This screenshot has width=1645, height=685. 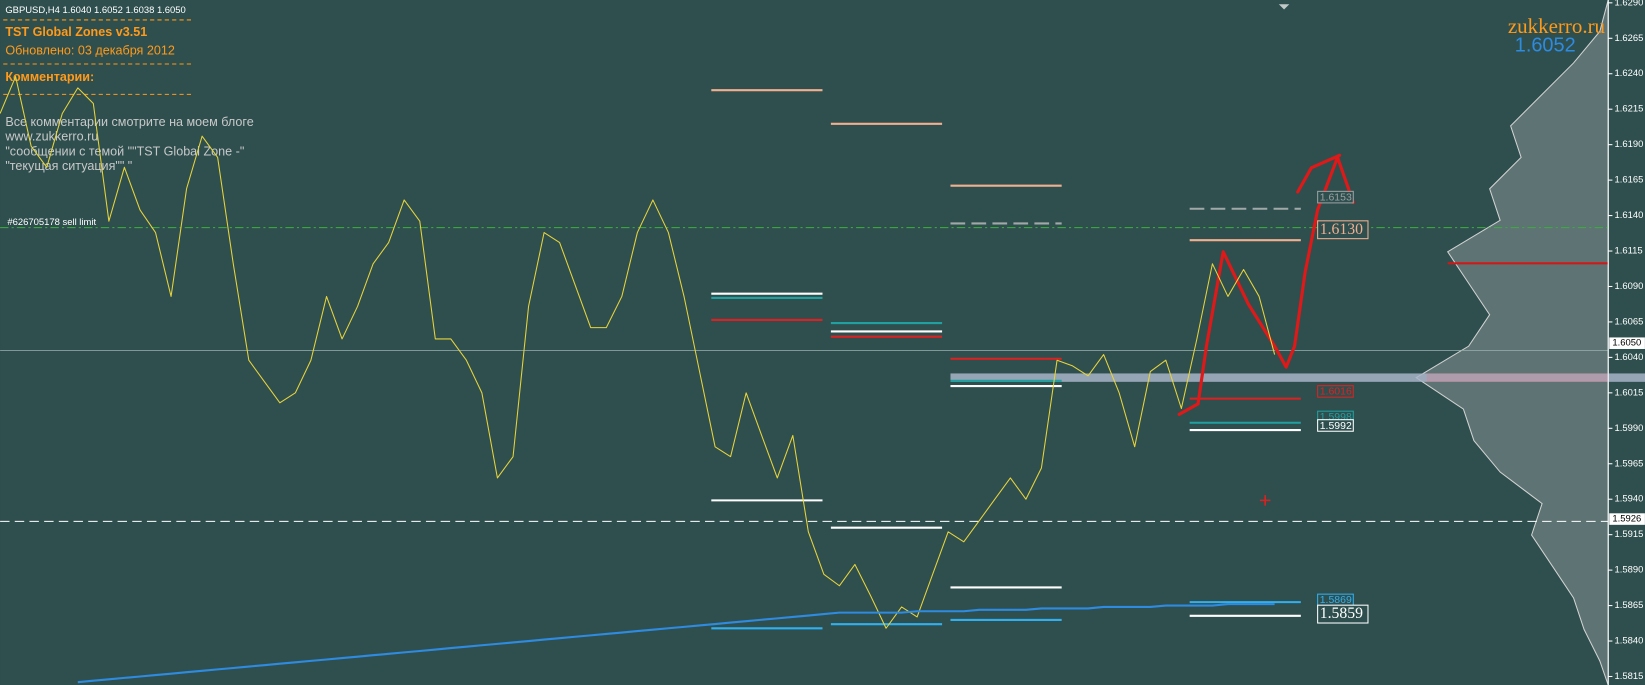 What do you see at coordinates (1628, 570) in the screenshot?
I see `y-tick-label: 1.5890` at bounding box center [1628, 570].